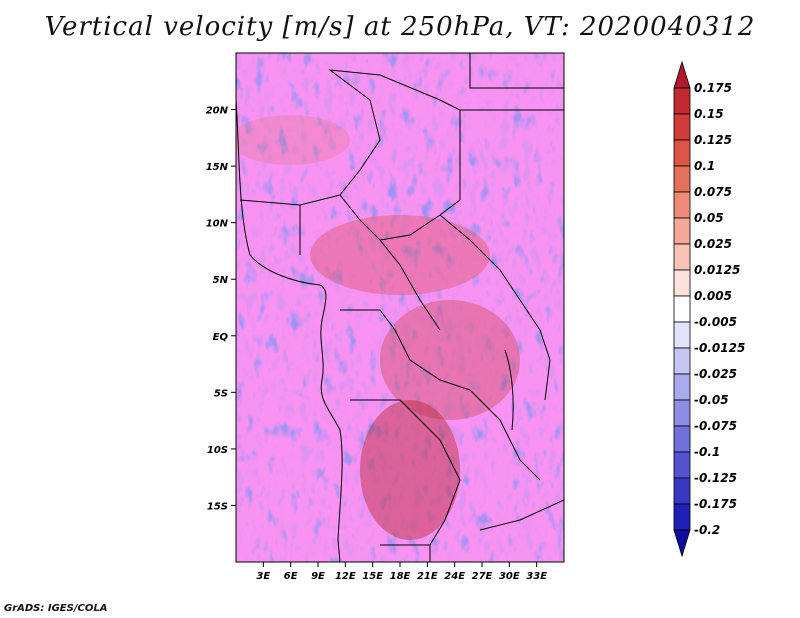 The height and width of the screenshot is (618, 800). What do you see at coordinates (509, 576) in the screenshot?
I see `lon-tick-label: 30E` at bounding box center [509, 576].